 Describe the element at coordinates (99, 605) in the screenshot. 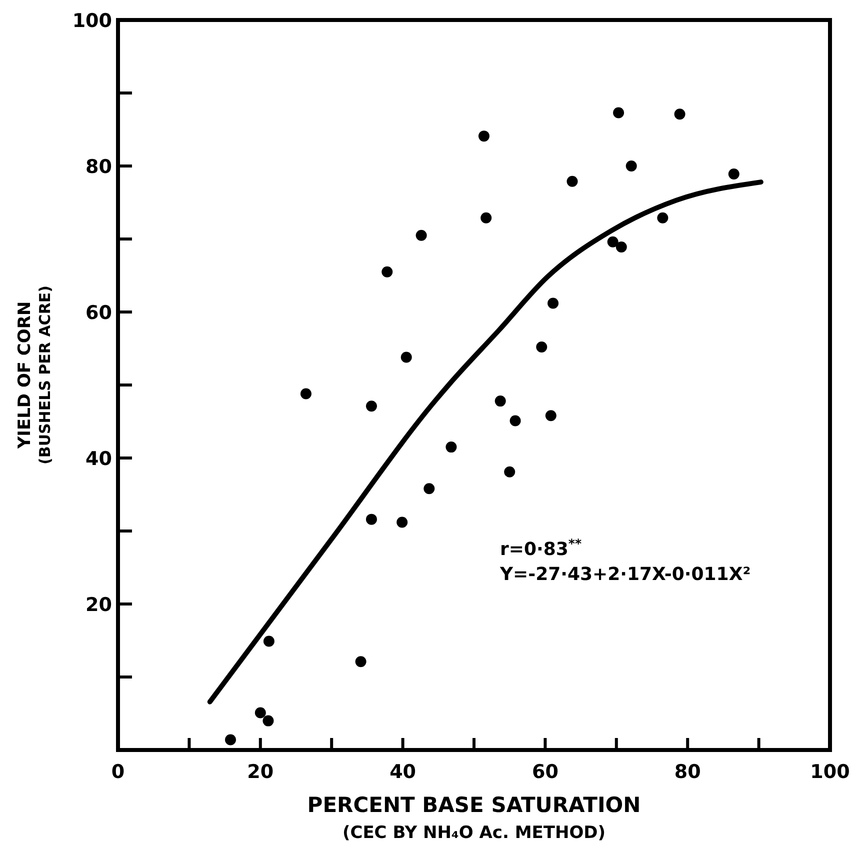

I see `y-tick-label: 20` at that location.